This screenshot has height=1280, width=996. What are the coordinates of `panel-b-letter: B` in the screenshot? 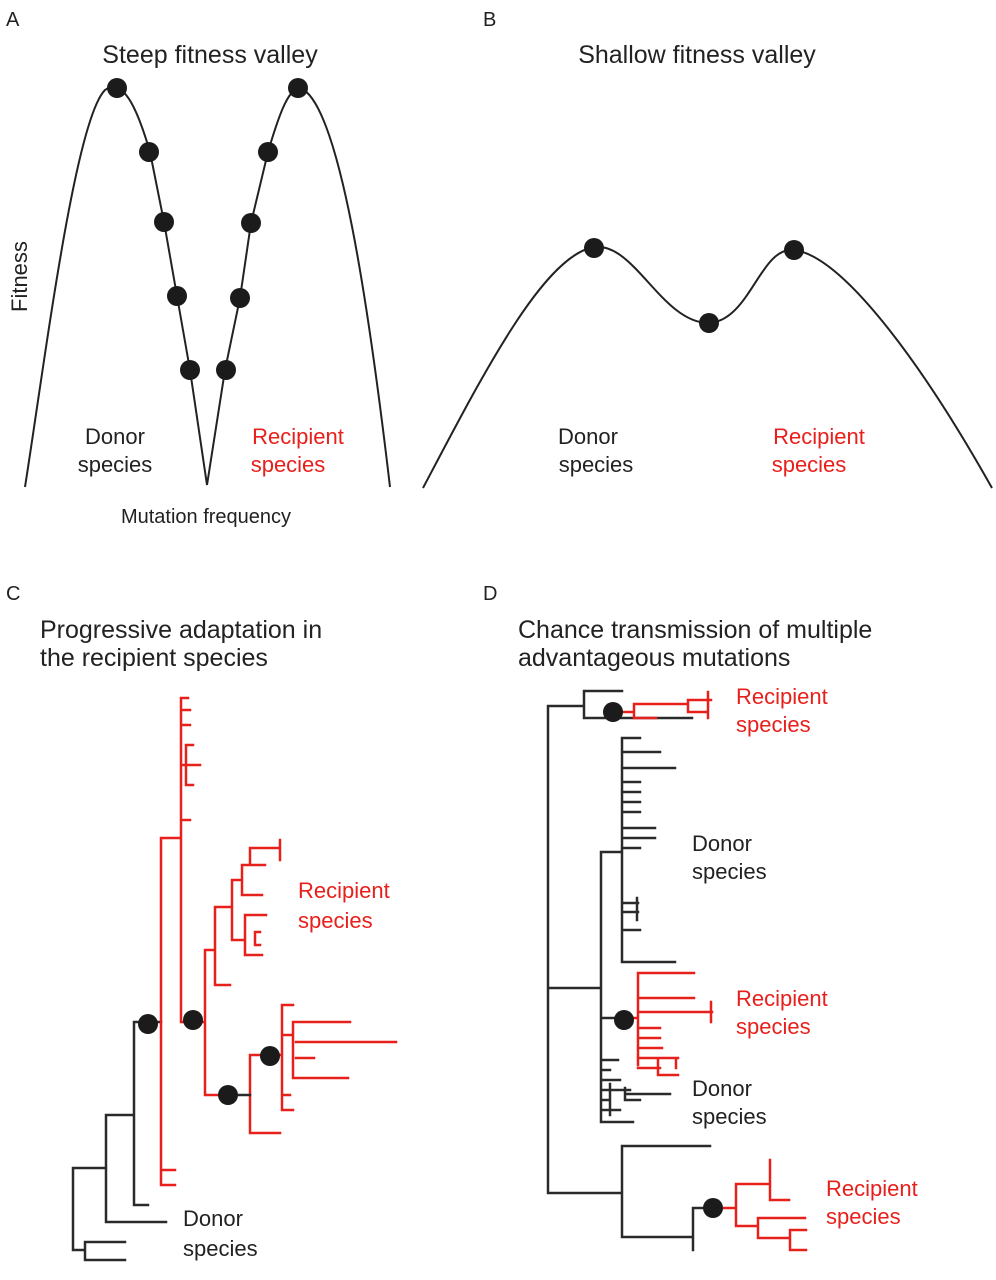 It's located at (489, 20).